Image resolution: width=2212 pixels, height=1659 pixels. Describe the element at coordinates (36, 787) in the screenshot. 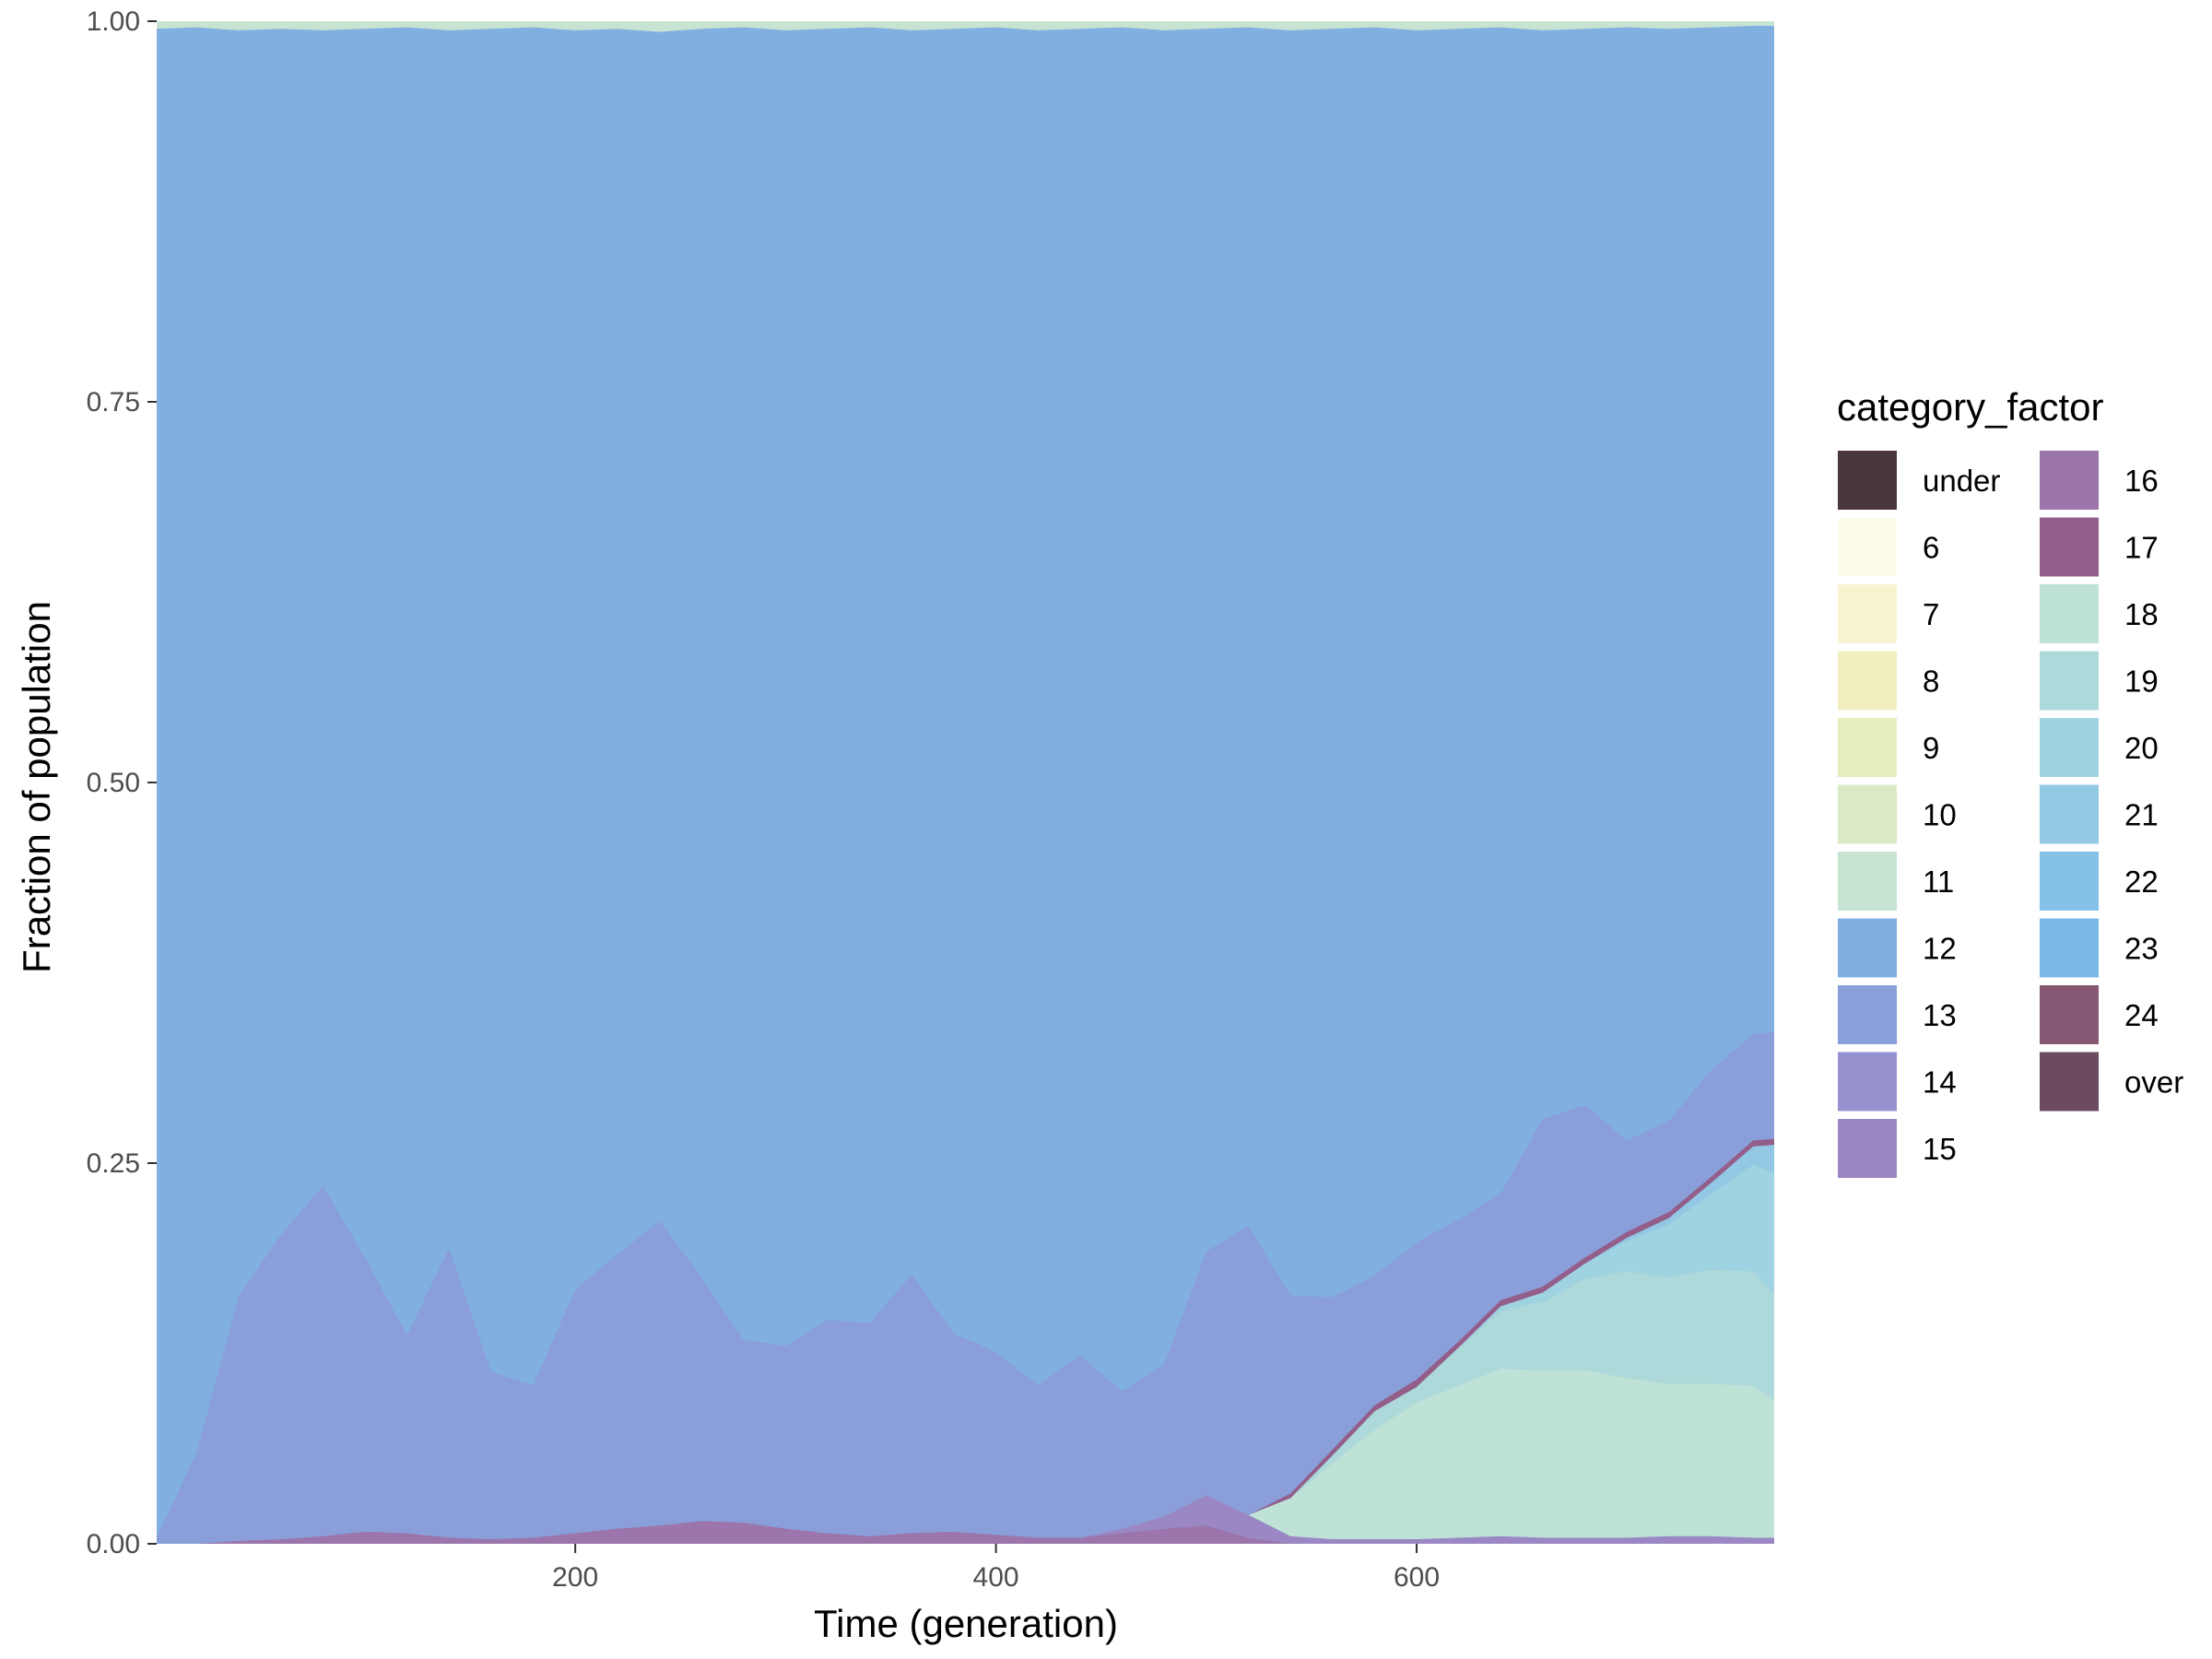

I see `y-axis-title: Fraction of population` at that location.